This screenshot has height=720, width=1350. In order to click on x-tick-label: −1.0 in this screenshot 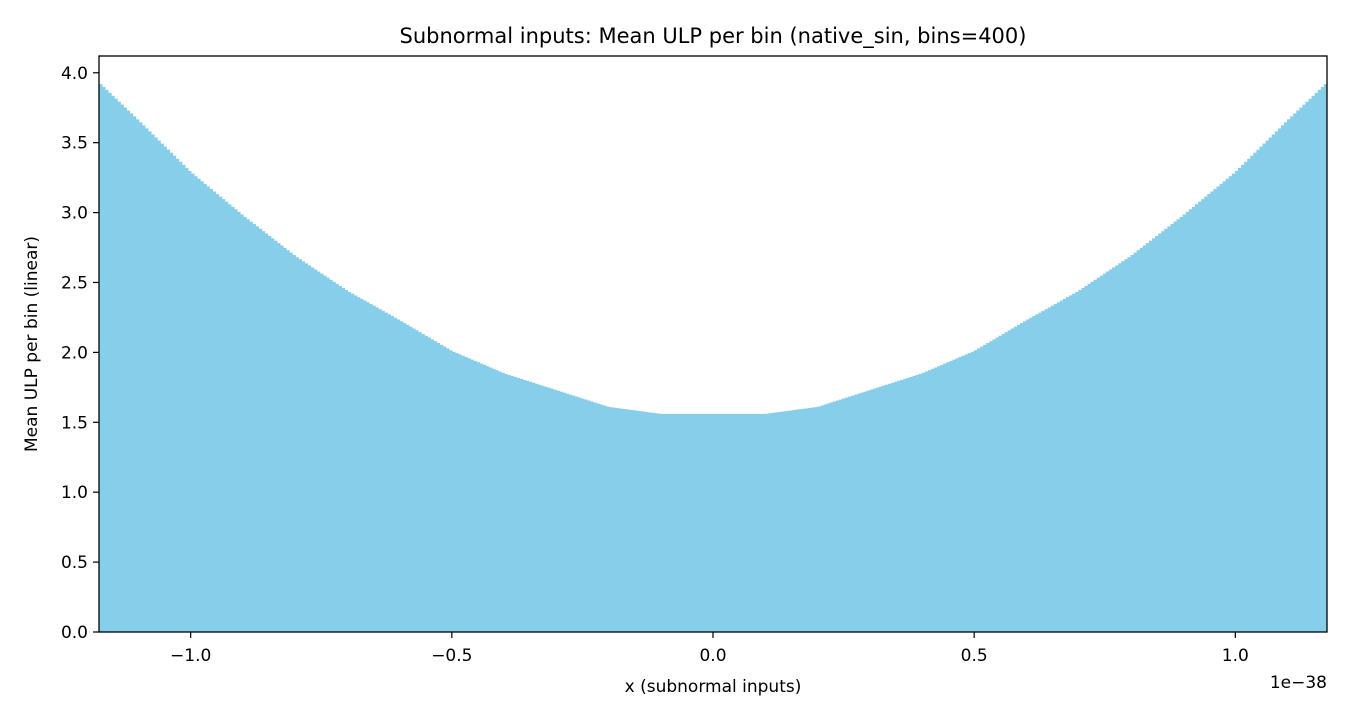, I will do `click(190, 656)`.